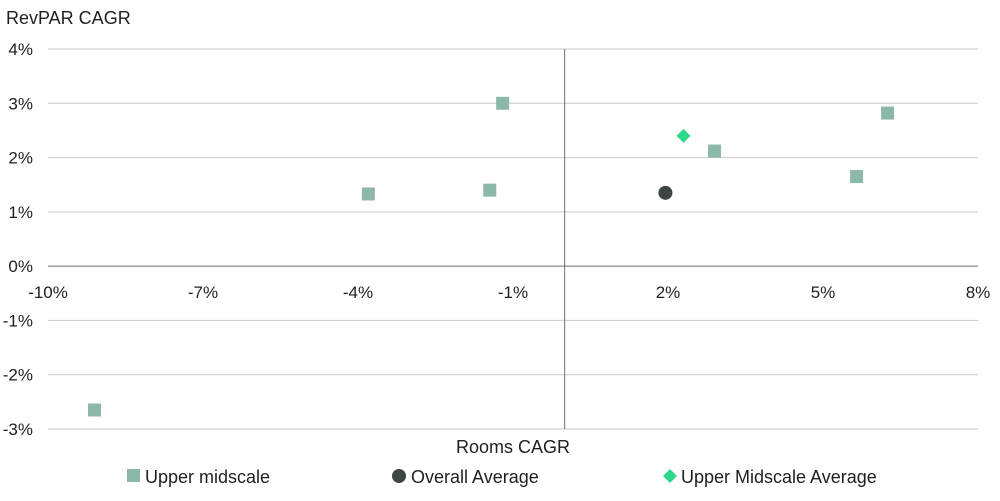 This screenshot has height=501, width=1000. I want to click on y-tick-label: 0%, so click(20, 266).